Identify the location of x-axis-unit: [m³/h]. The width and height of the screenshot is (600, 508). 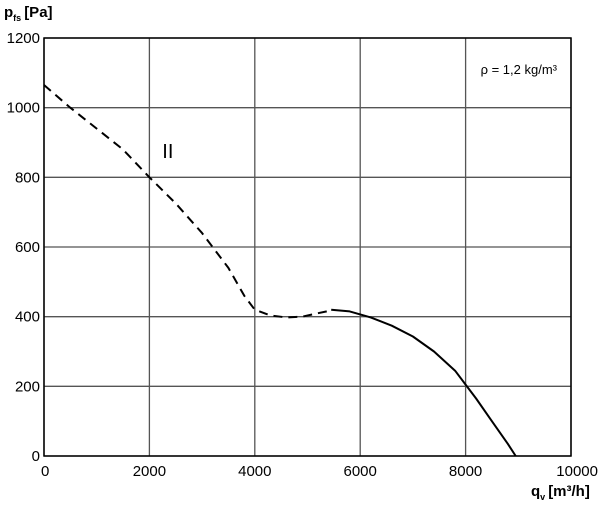
(569, 491).